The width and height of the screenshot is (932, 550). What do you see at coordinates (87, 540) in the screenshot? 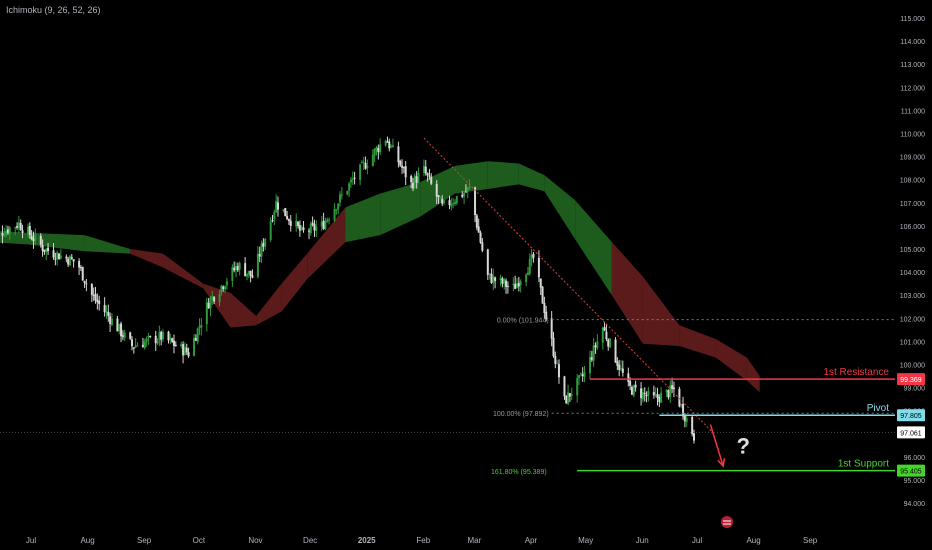
I see `x-tick-label: Aug` at bounding box center [87, 540].